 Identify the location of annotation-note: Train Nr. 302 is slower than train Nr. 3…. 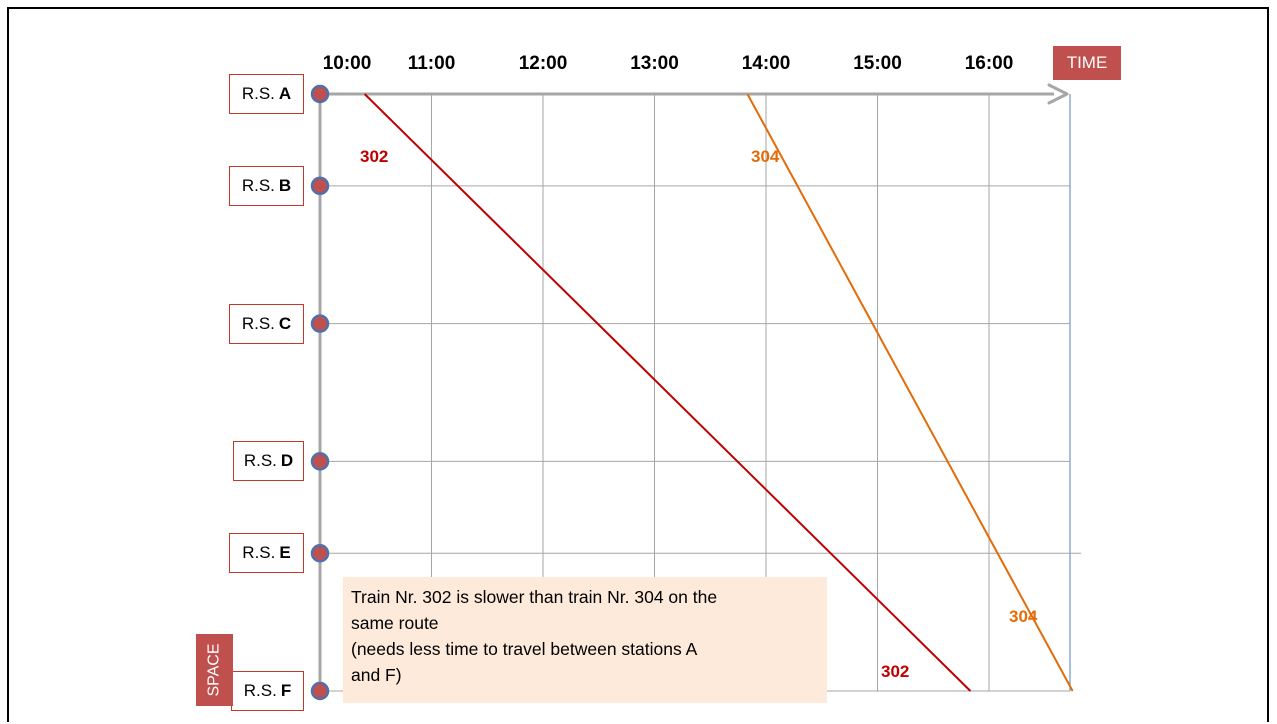
(585, 640).